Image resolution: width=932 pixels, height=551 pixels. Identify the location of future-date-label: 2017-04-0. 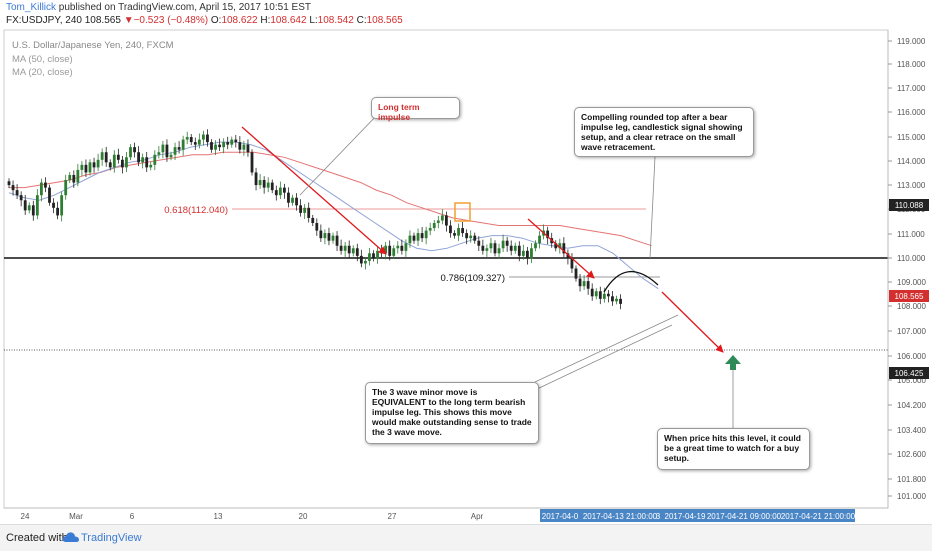
(560, 516).